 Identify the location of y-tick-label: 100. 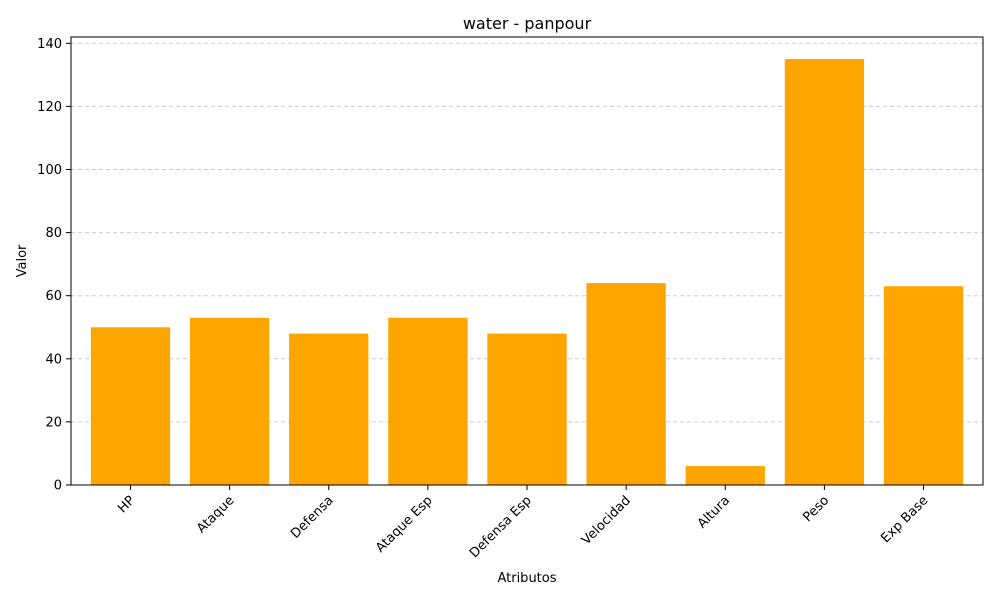
(49, 170).